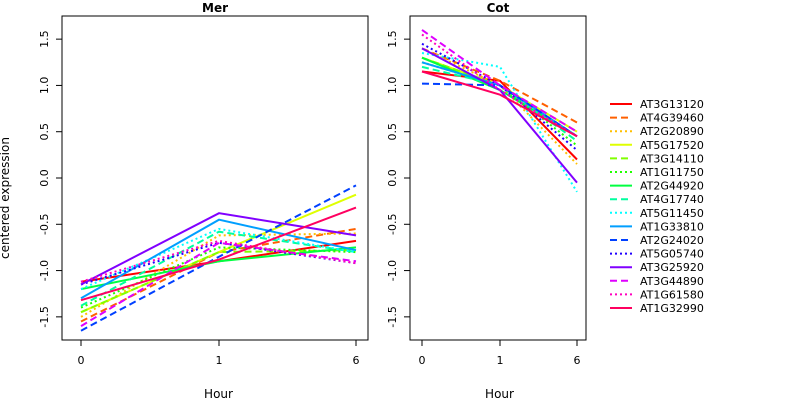 This screenshot has height=405, width=800. What do you see at coordinates (672, 226) in the screenshot?
I see `legend-label-at1g33810: AT1G33810` at bounding box center [672, 226].